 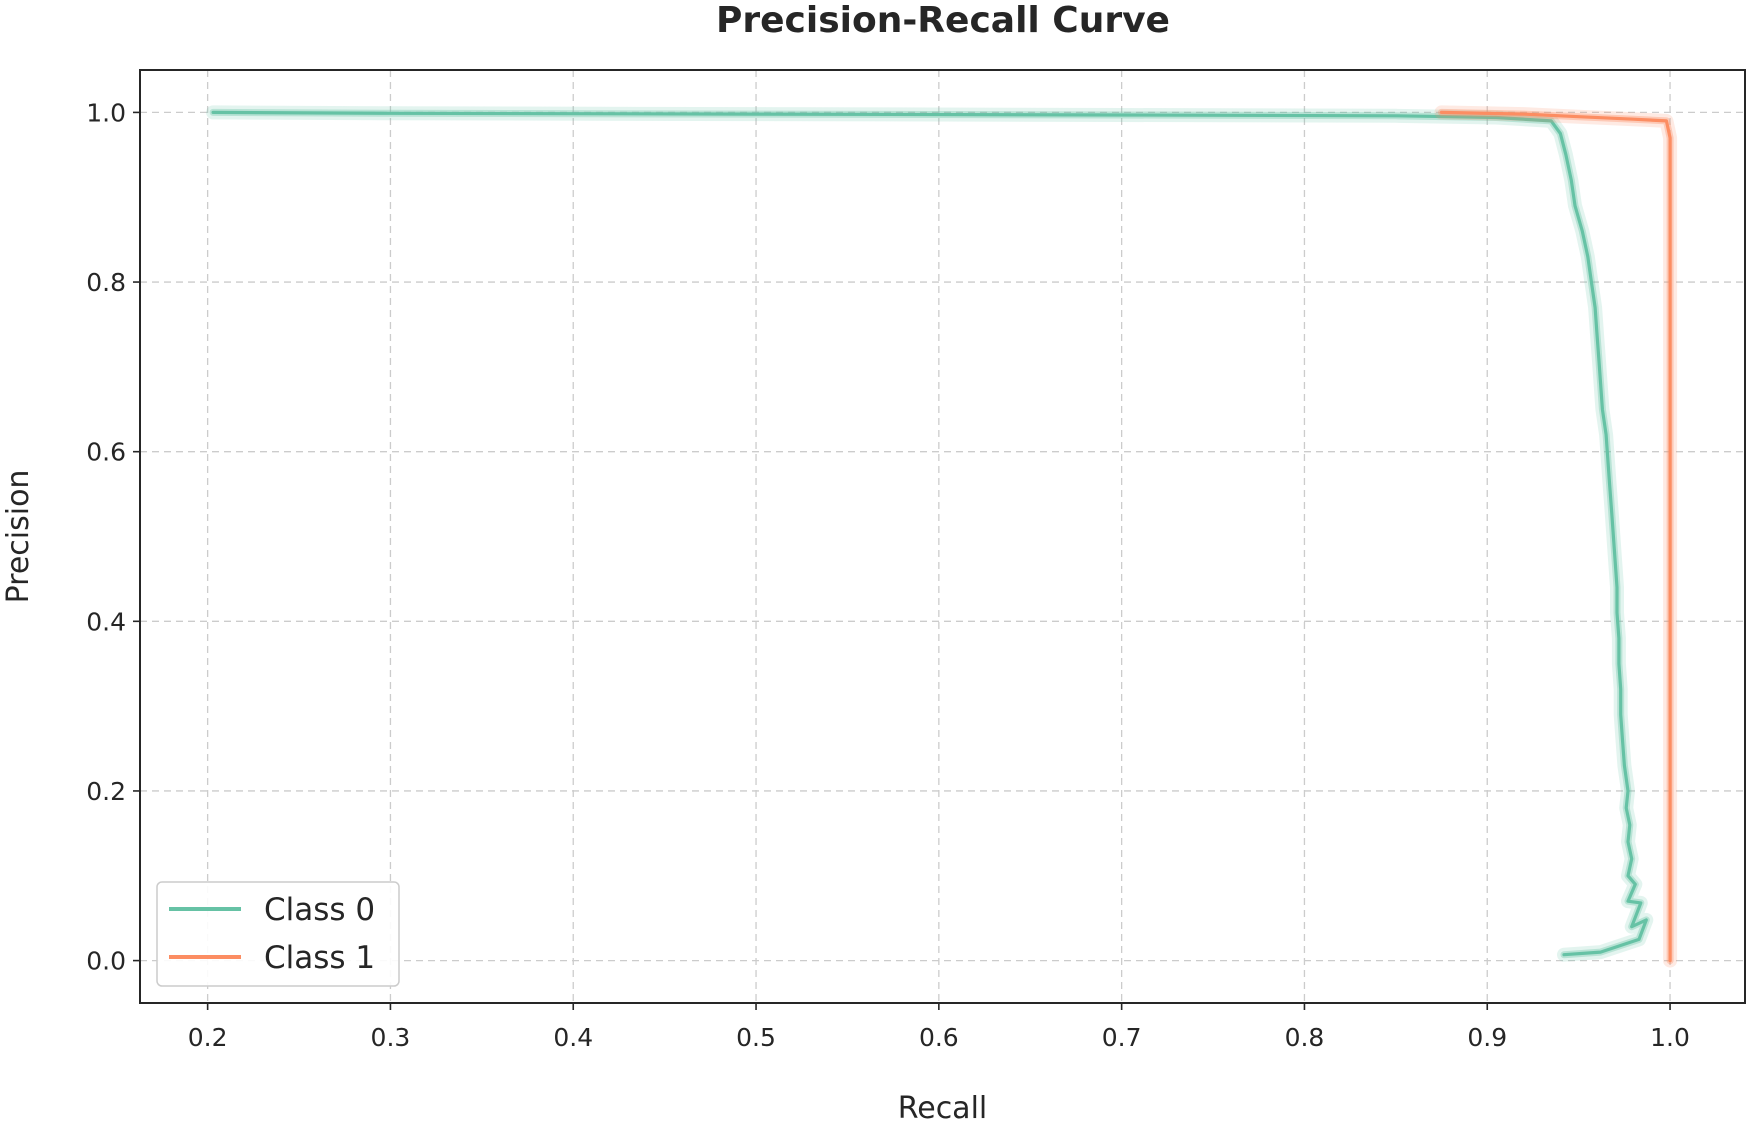 I want to click on legend-label-class-1: Class 1, so click(x=319, y=958).